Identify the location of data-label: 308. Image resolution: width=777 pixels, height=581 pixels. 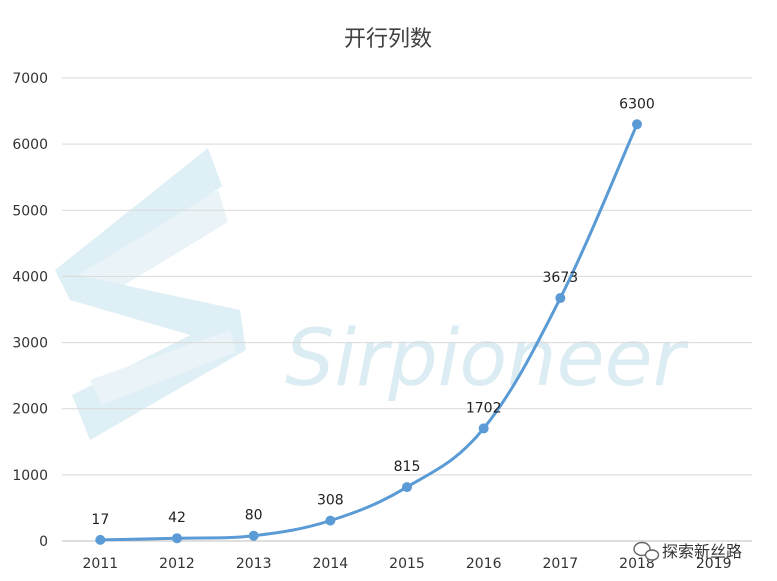
(330, 501).